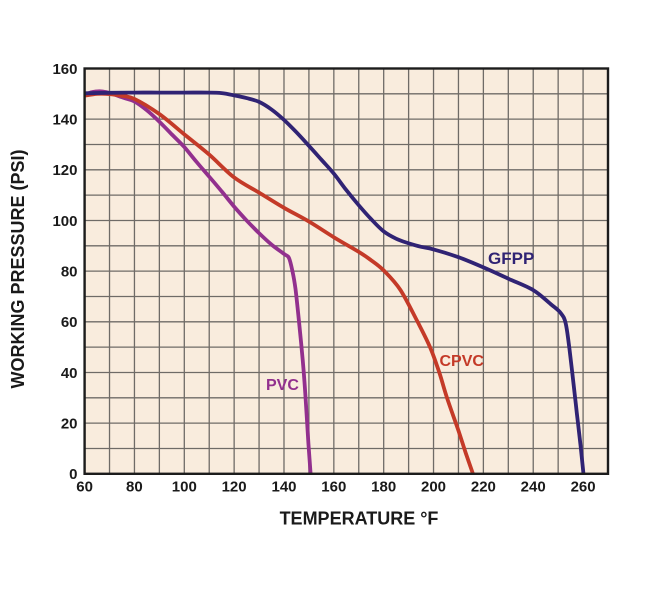 Image resolution: width=650 pixels, height=602 pixels. What do you see at coordinates (483, 487) in the screenshot?
I see `svg-text: 220` at bounding box center [483, 487].